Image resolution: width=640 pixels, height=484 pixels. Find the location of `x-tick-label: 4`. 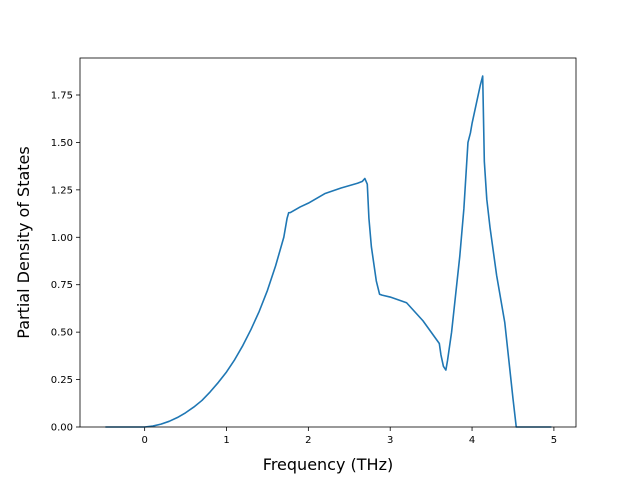

x-tick-label: 4 is located at coordinates (472, 440).